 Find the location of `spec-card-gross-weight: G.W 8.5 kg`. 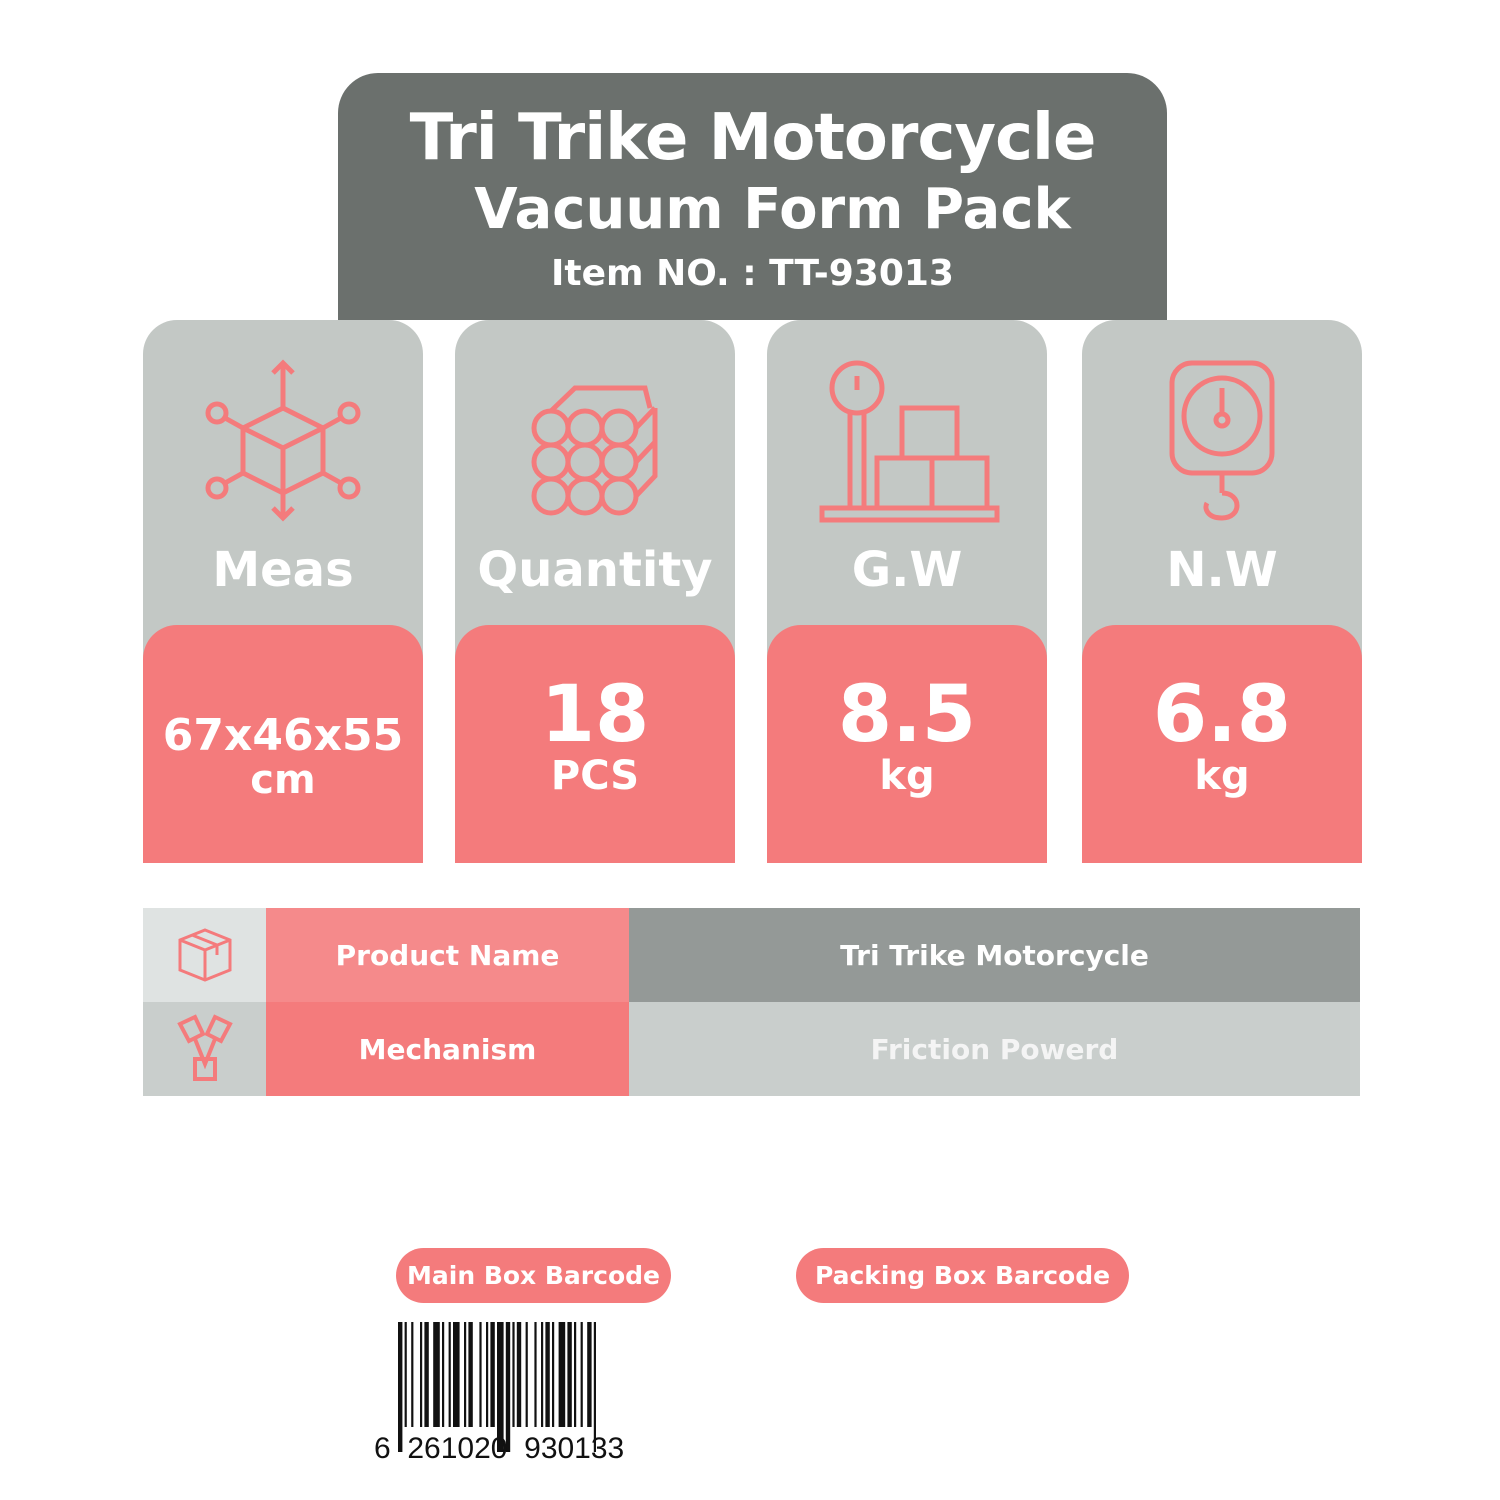

spec-card-gross-weight: G.W 8.5 kg is located at coordinates (907, 591).